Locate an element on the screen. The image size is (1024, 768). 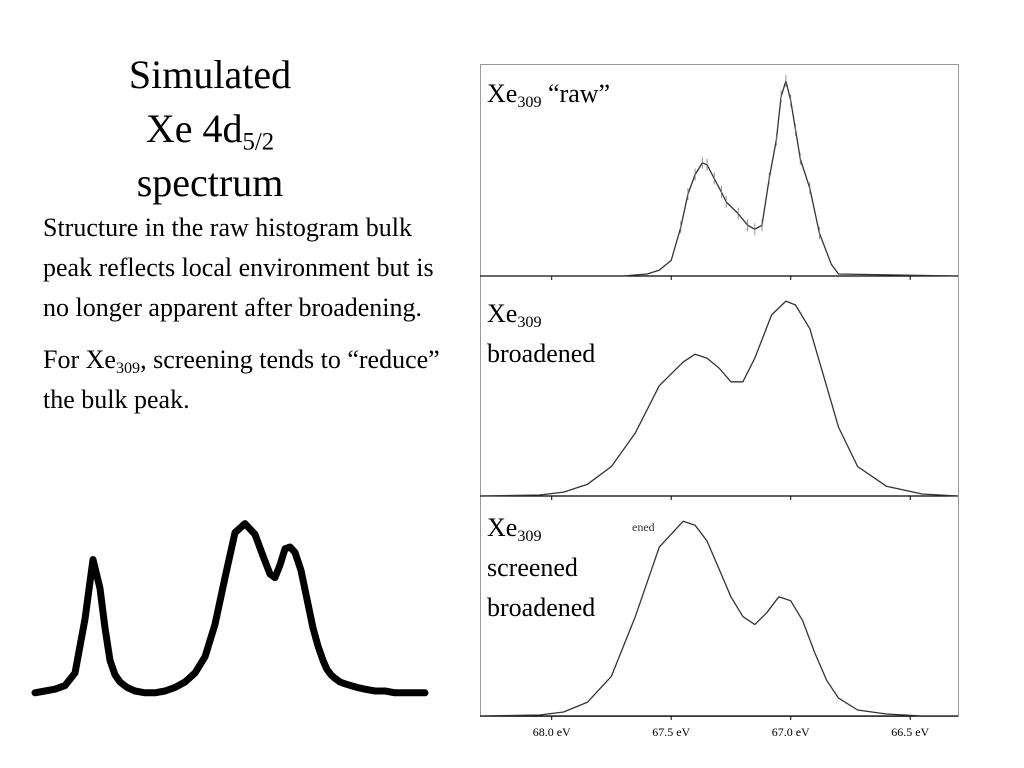
panel-1-label: Xe309 “raw” is located at coordinates (549, 95).